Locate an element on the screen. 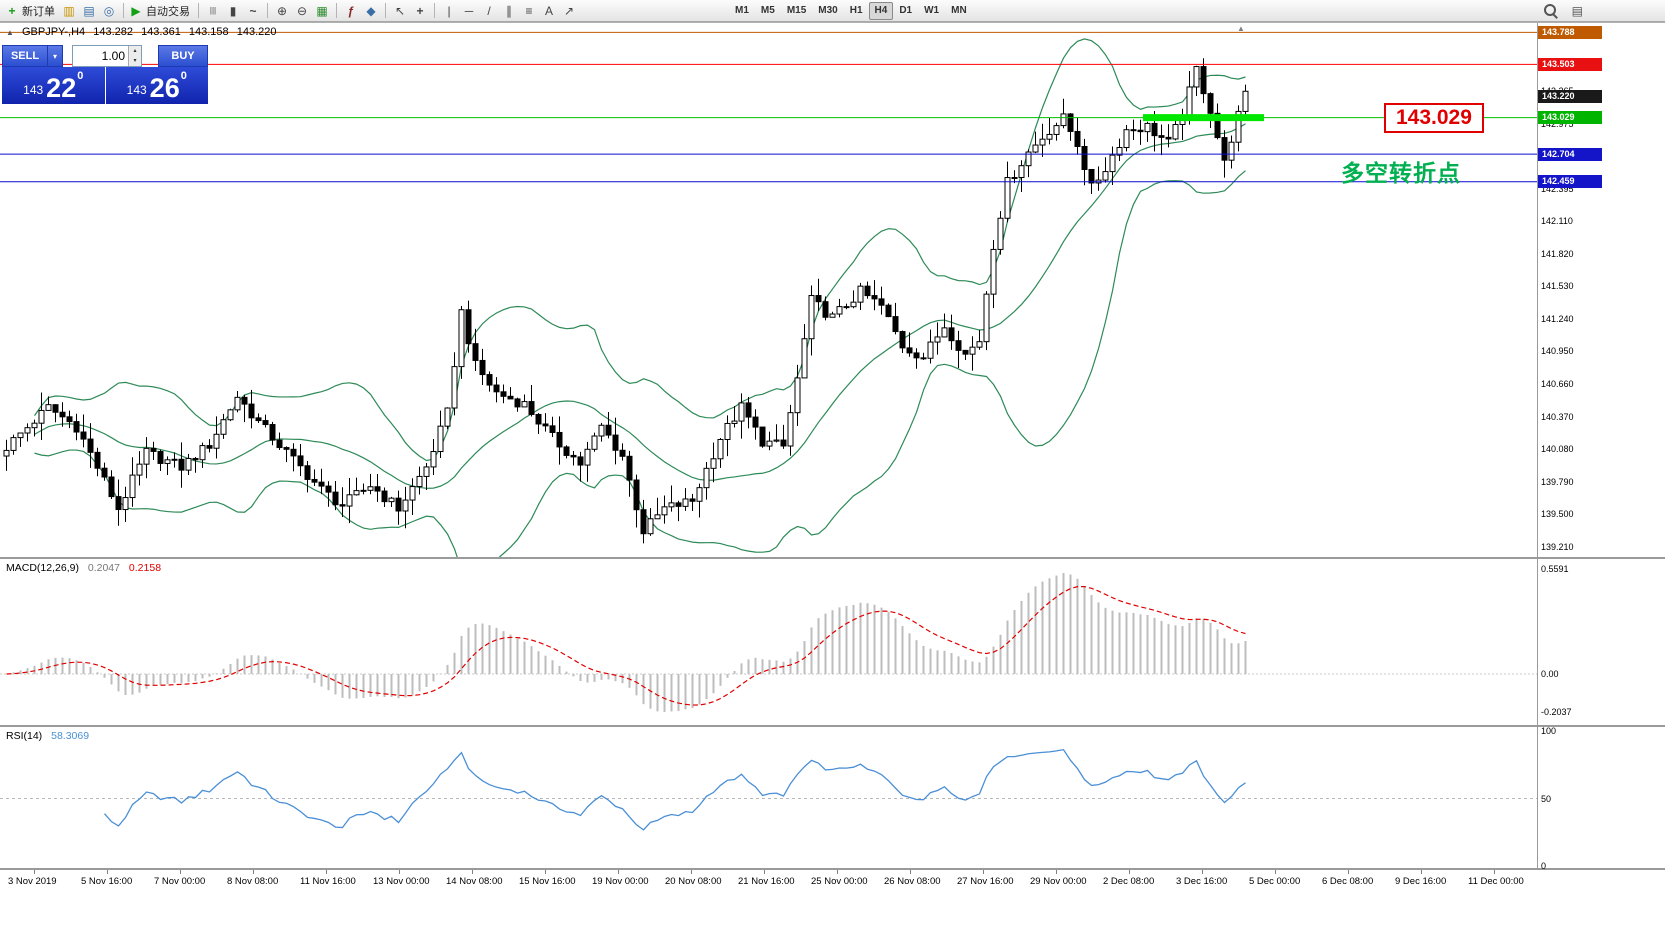 The image size is (1665, 948). price-tick-label: 141.530 is located at coordinates (1557, 286).